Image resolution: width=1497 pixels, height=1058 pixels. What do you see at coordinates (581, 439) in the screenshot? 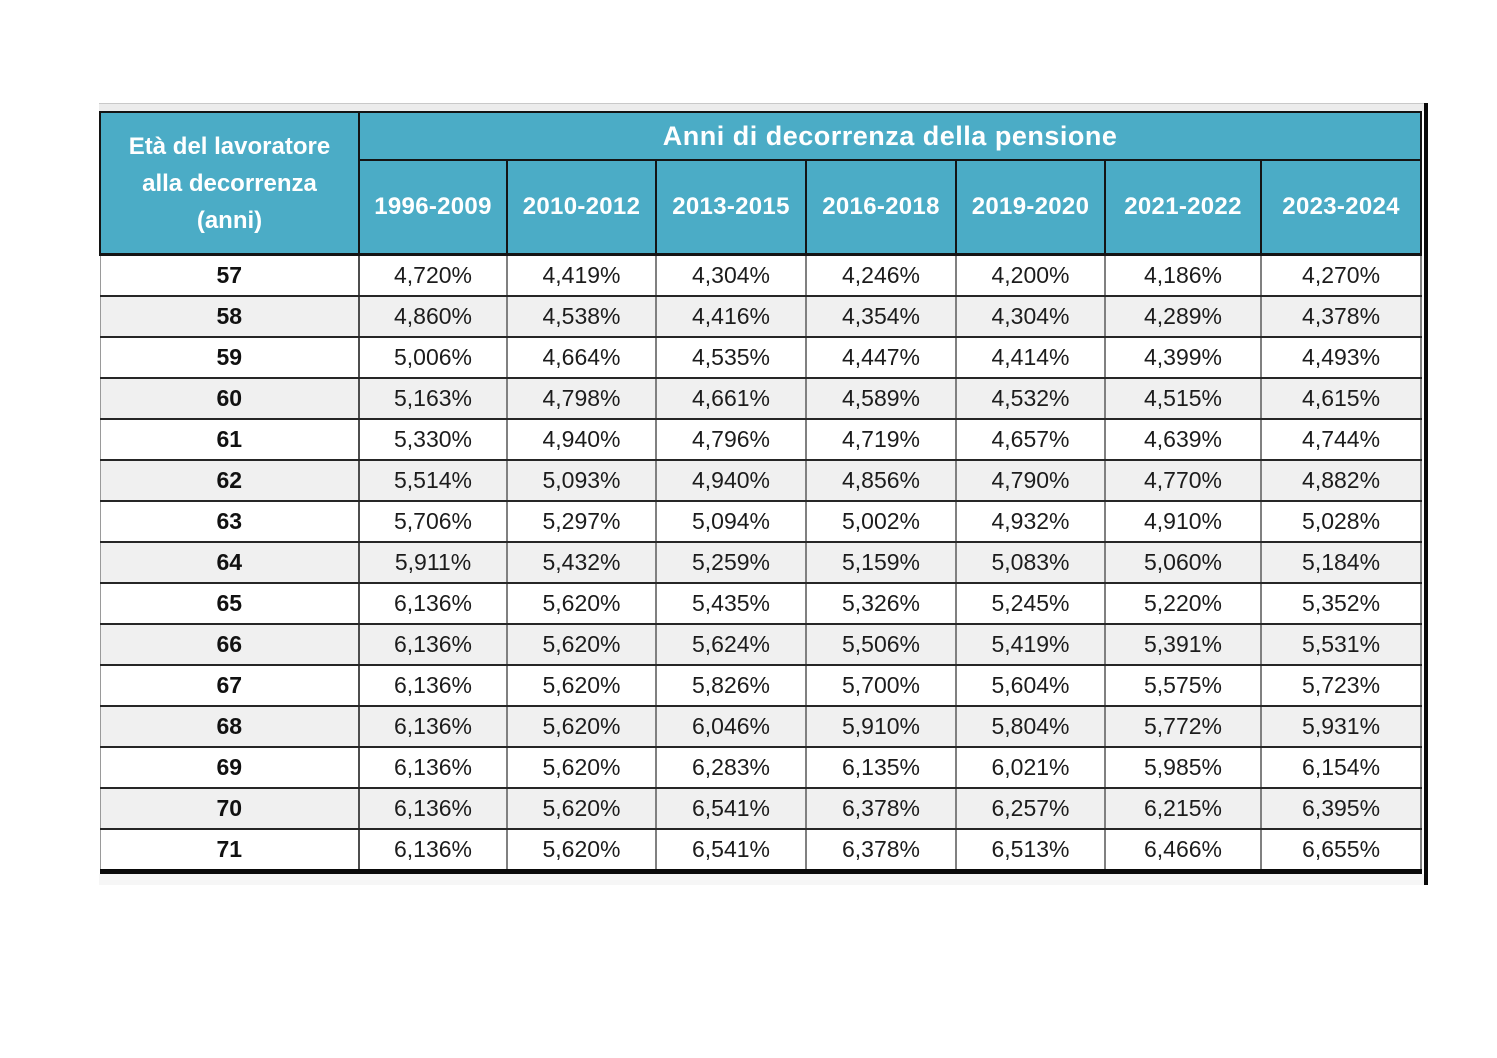
I see `value-cell-61-2010-2012: 4,940%` at bounding box center [581, 439].